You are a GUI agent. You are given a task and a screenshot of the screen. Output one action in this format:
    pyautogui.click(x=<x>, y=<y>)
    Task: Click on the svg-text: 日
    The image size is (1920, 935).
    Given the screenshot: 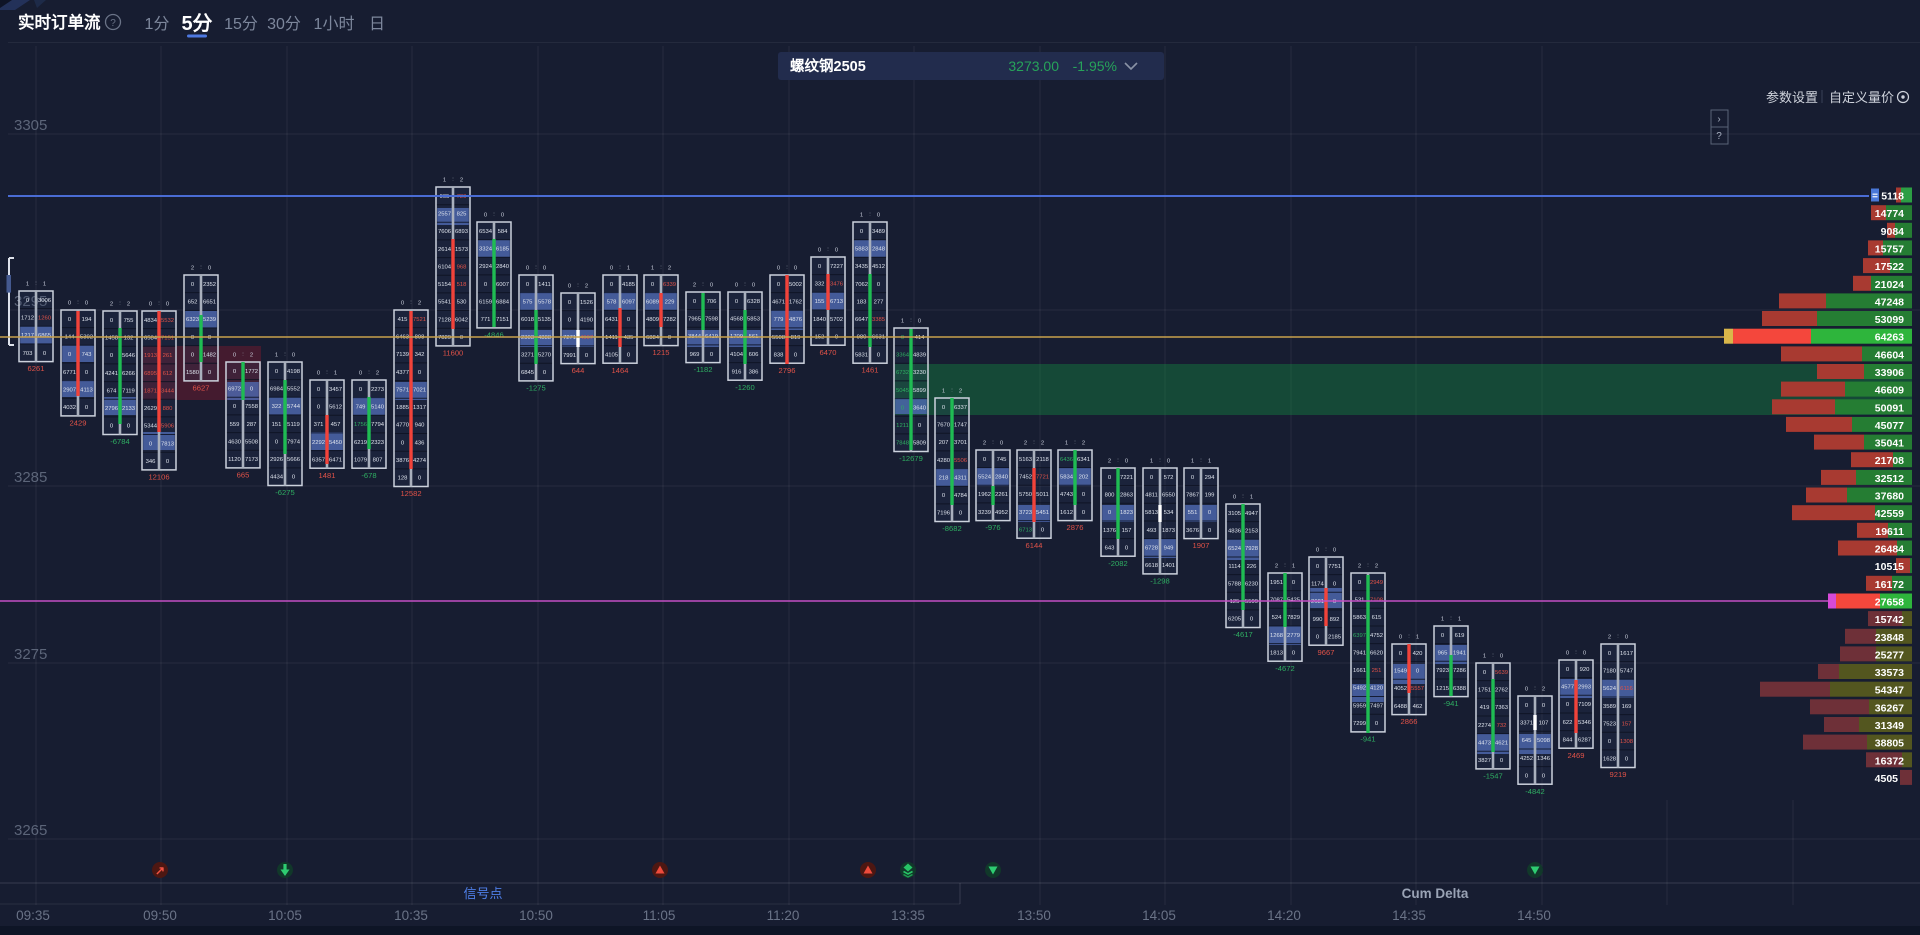 What is the action you would take?
    pyautogui.click(x=377, y=24)
    